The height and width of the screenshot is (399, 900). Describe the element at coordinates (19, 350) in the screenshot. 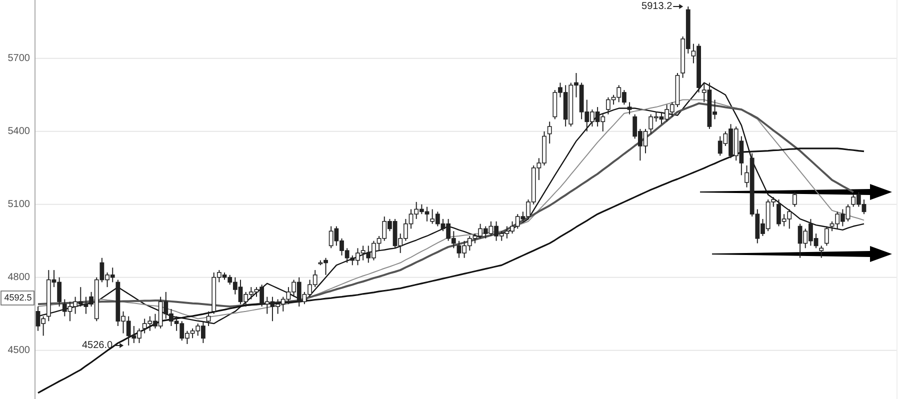

I see `y-tick-label: 4500` at that location.